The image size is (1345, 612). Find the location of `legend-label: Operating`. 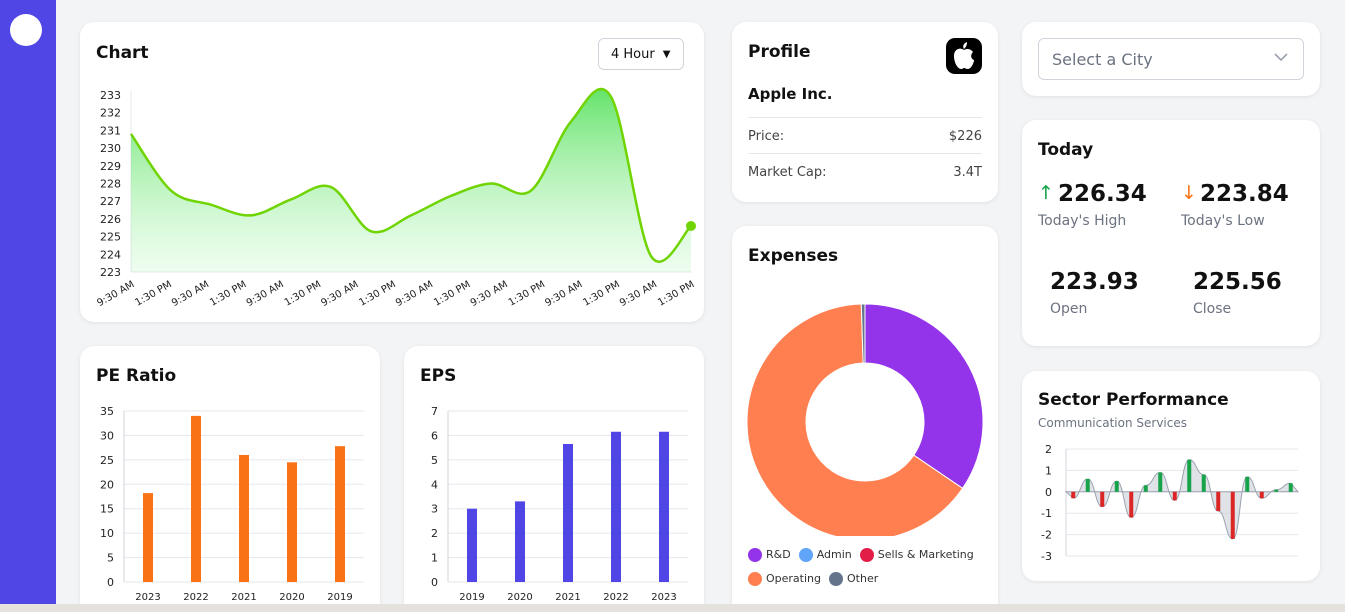

legend-label: Operating is located at coordinates (793, 578).